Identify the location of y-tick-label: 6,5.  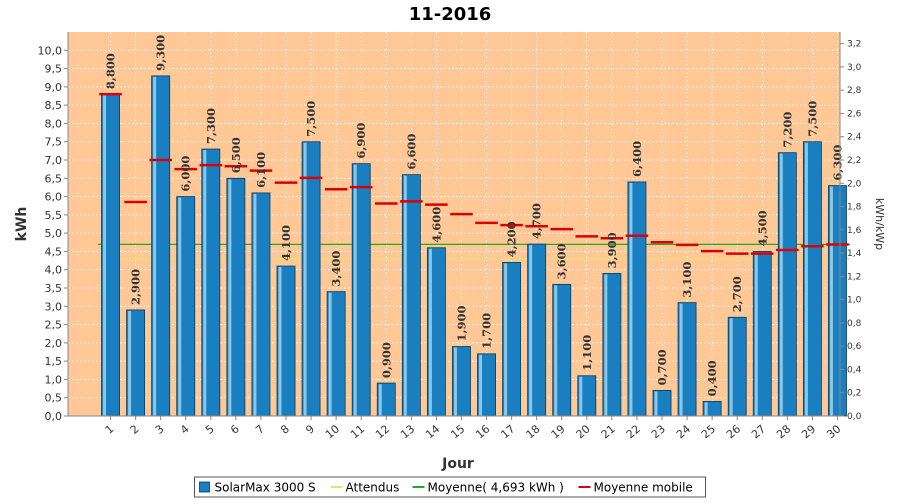
(54, 178).